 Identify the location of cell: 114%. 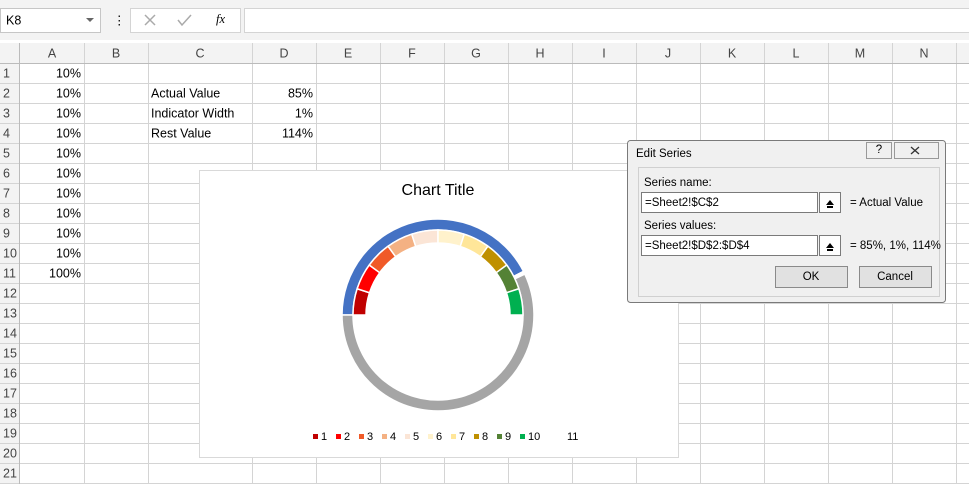
(297, 133).